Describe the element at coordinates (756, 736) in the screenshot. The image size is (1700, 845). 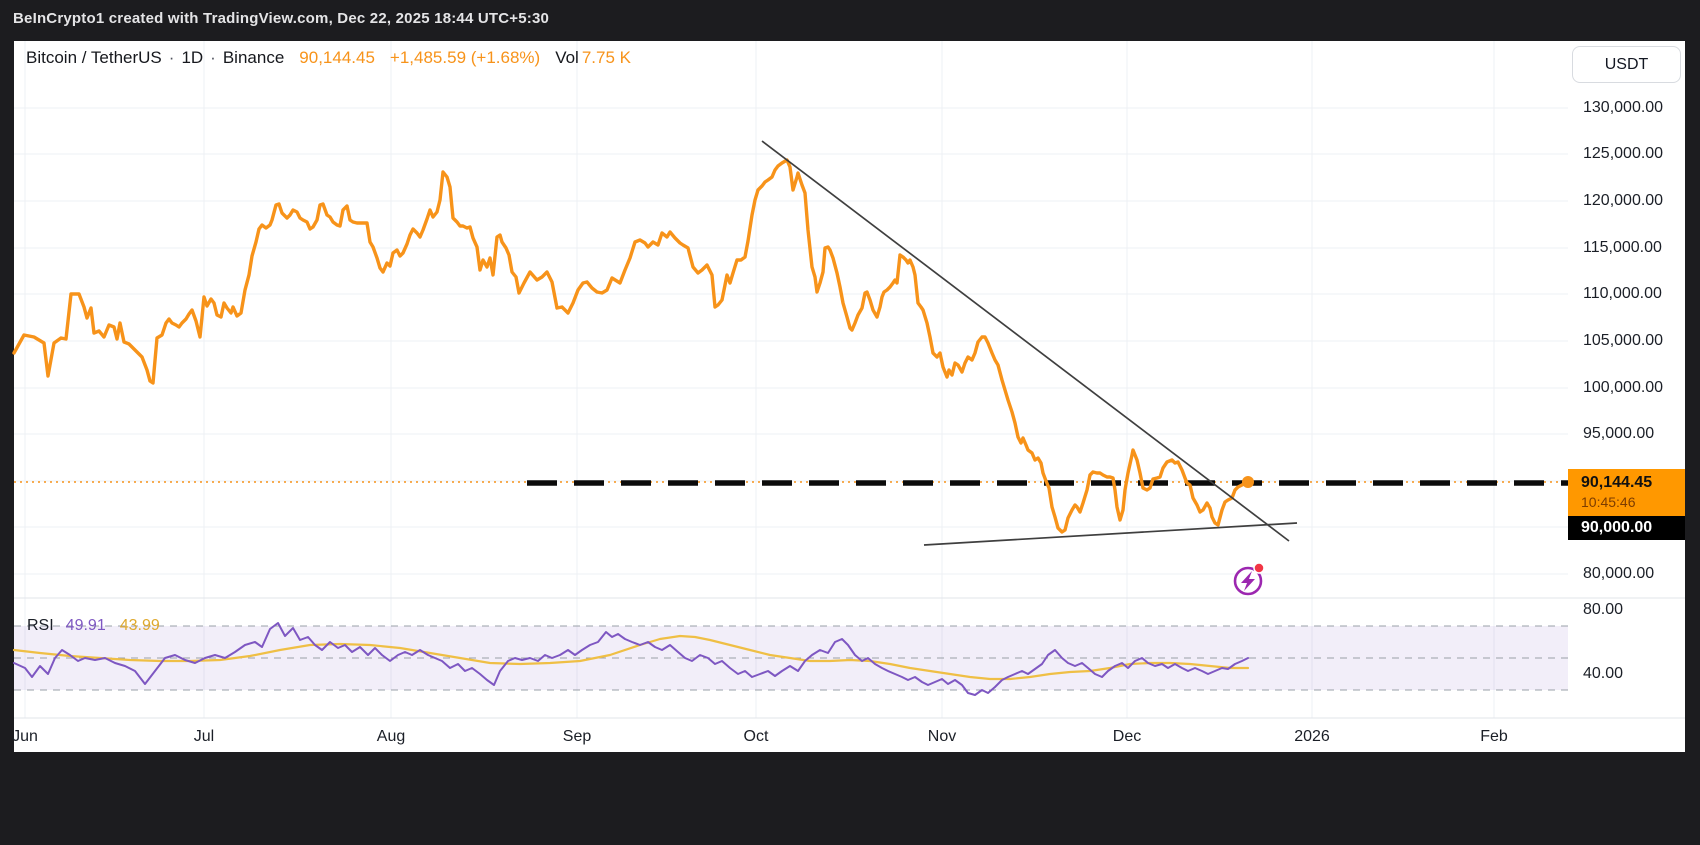
I see `time-tick: Oct` at that location.